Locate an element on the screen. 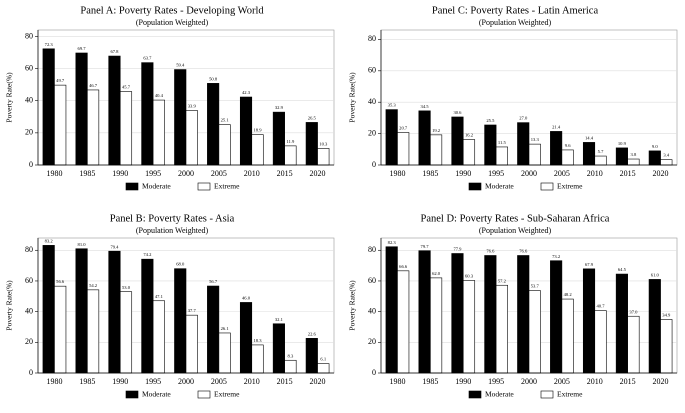 The image size is (685, 413). value-label: 46.7 is located at coordinates (93, 85).